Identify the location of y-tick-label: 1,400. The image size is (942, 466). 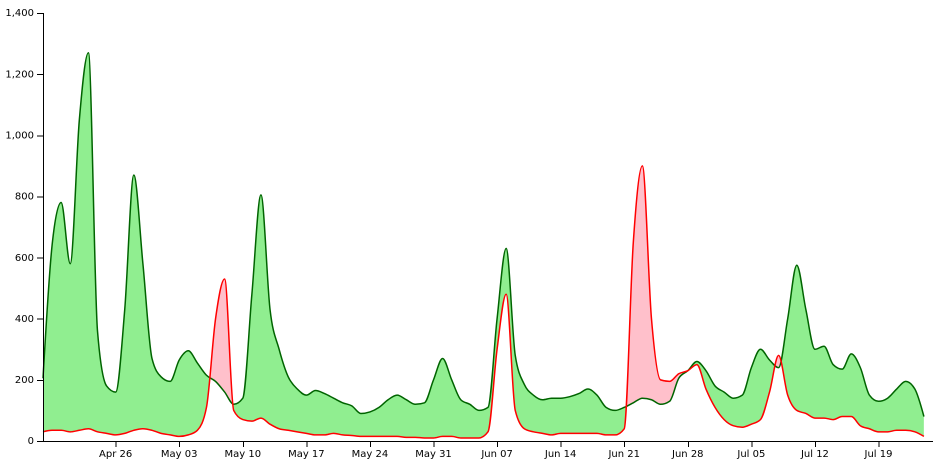
(19, 13).